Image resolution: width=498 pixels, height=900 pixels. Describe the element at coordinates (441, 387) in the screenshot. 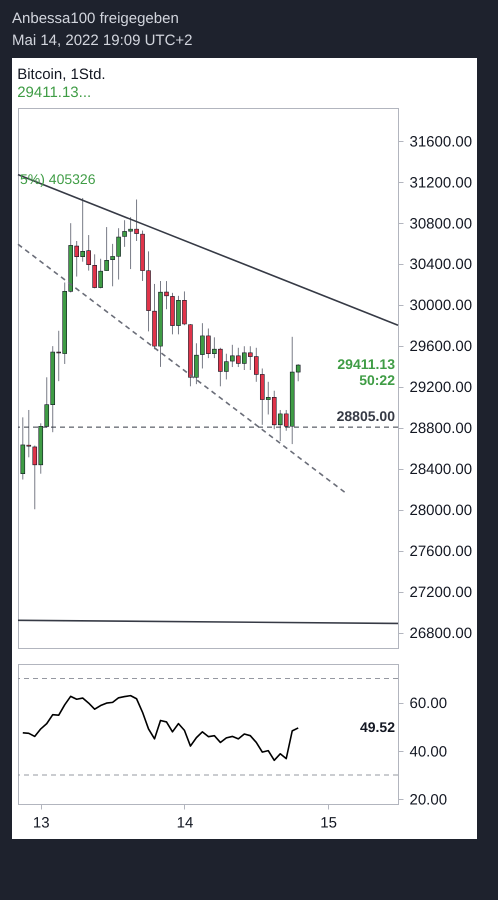

I see `y-tick-label: 29200.00` at that location.